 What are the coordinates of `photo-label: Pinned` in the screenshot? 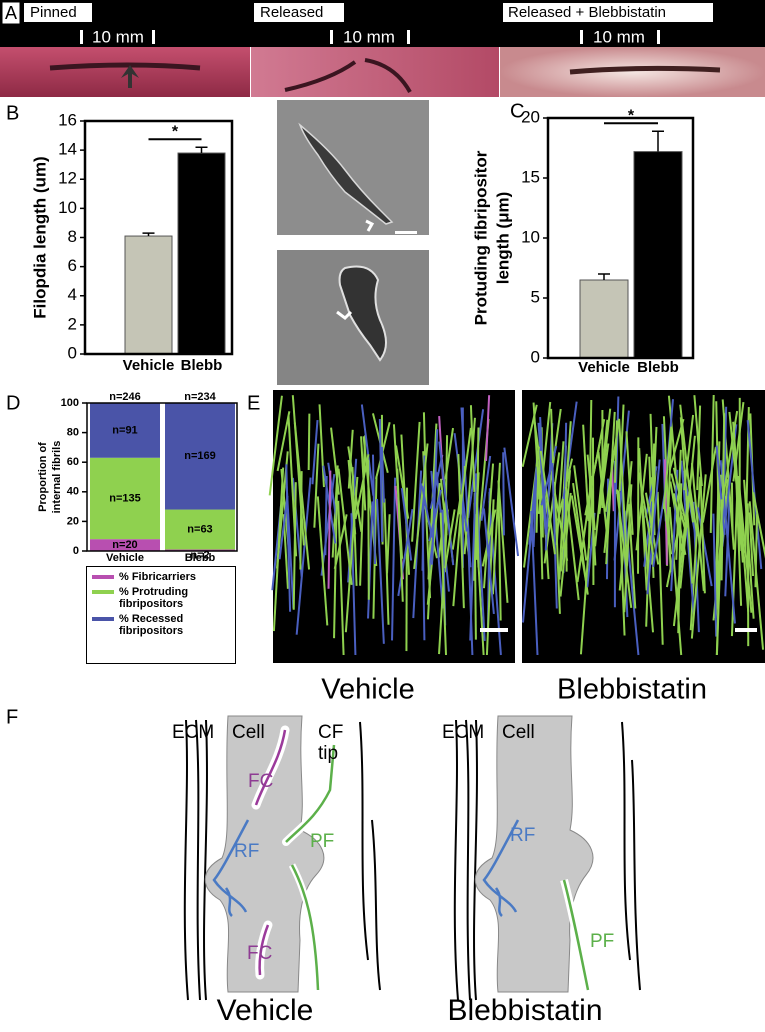 It's located at (53, 12).